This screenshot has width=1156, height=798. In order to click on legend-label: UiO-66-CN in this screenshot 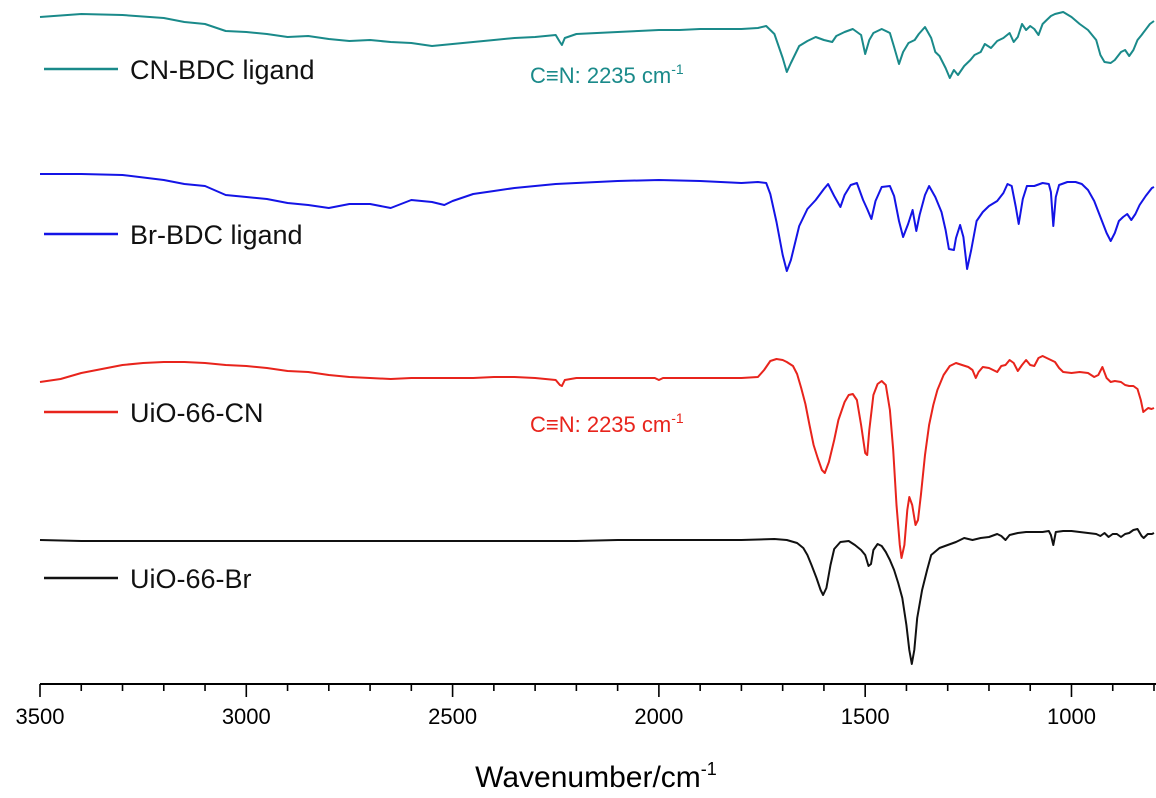, I will do `click(197, 413)`.